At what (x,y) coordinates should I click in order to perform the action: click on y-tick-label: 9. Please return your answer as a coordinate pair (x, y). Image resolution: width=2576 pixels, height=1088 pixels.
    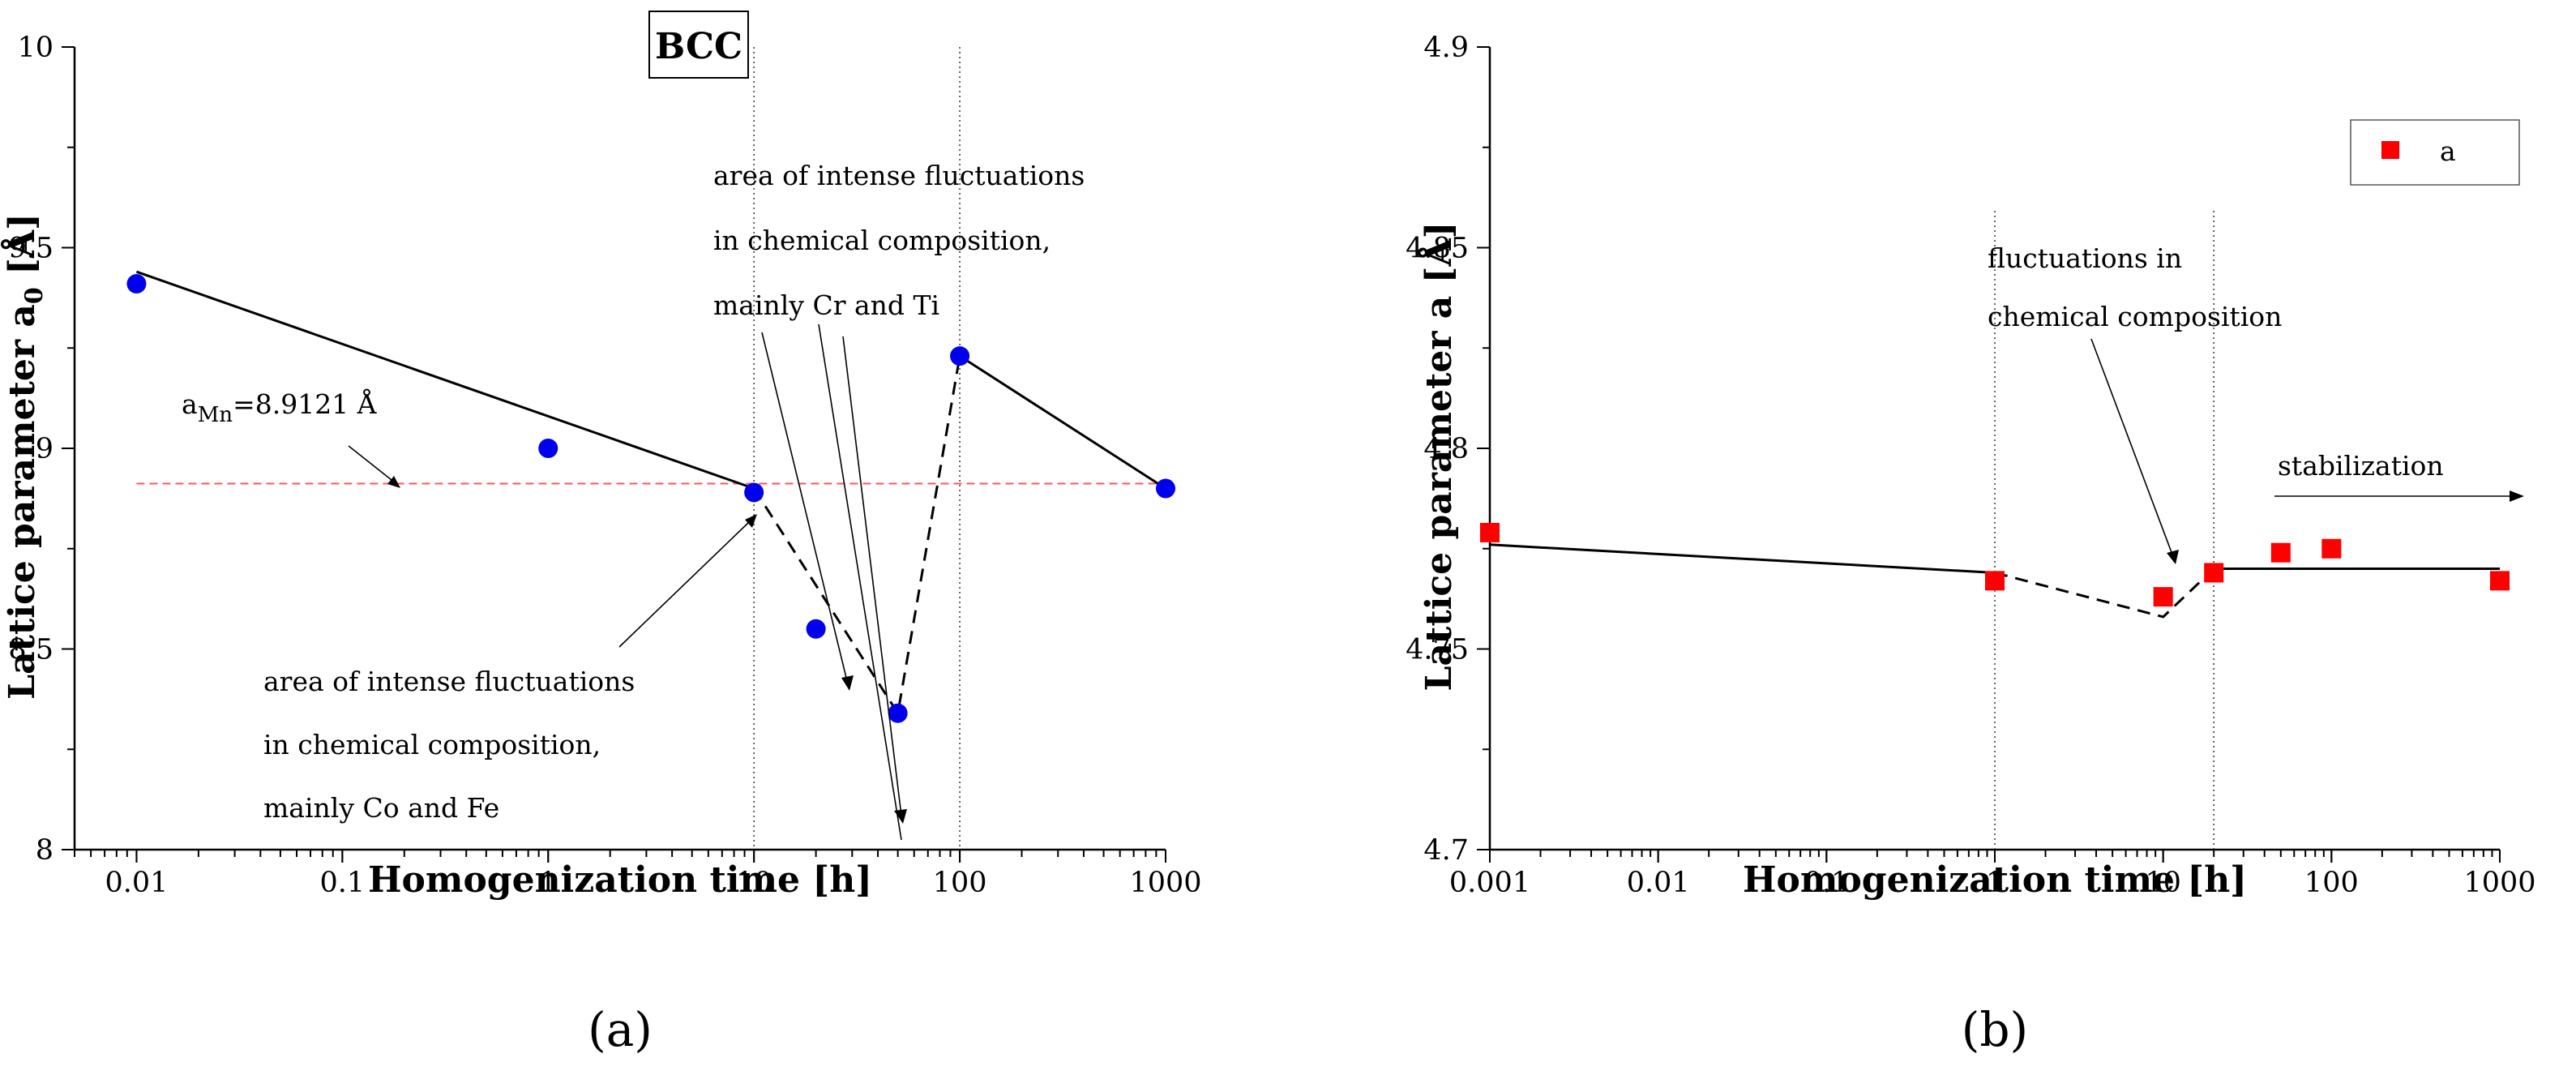
    Looking at the image, I should click on (44, 449).